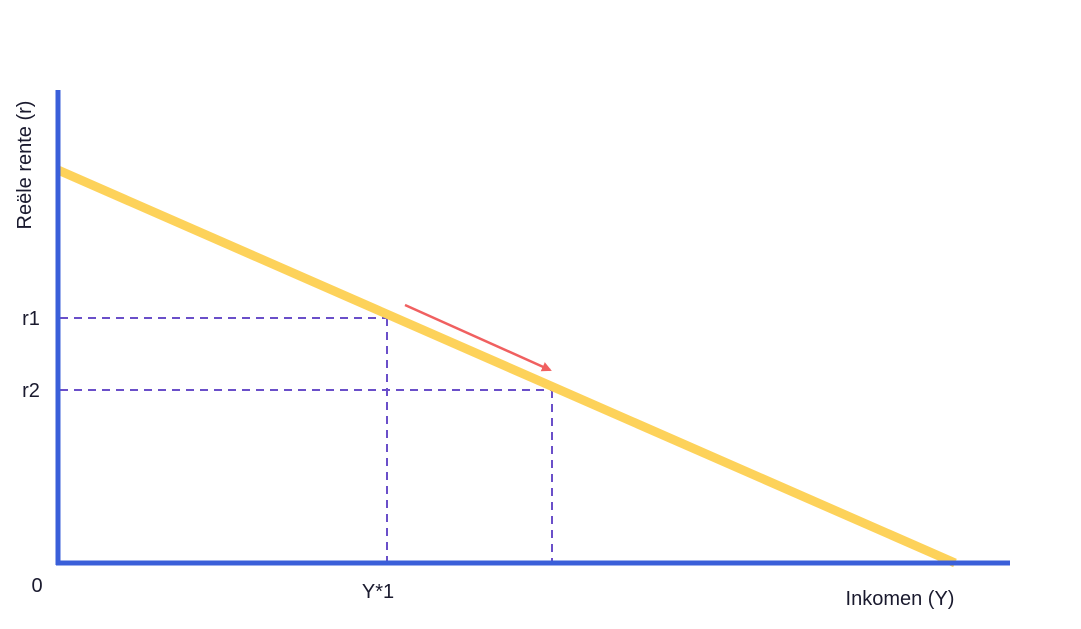  I want to click on origin-label: 0, so click(36, 586).